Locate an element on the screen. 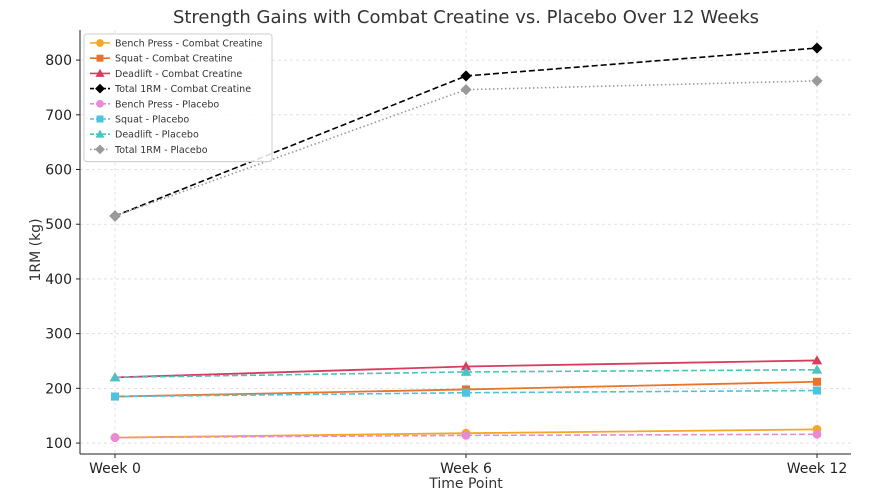 The width and height of the screenshot is (881, 500). y-tick-label: 200 is located at coordinates (58, 389).